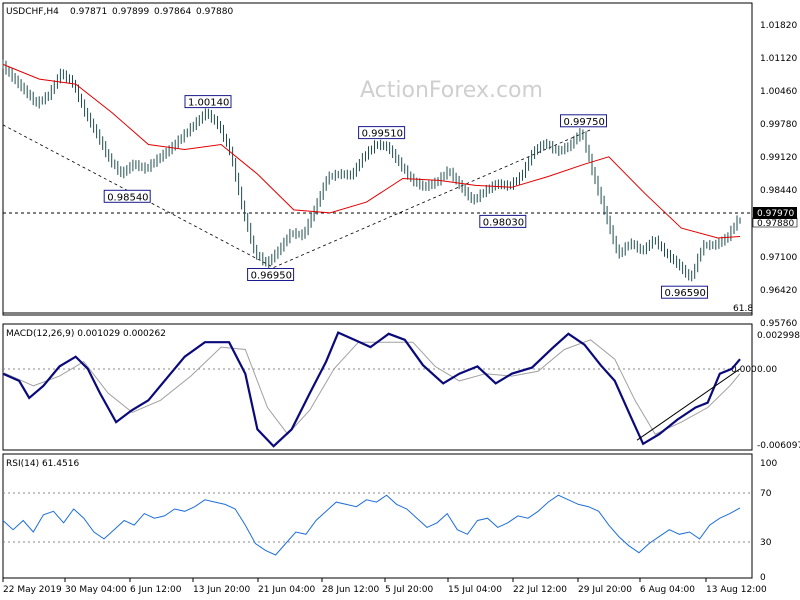 This screenshot has width=800, height=600. Describe the element at coordinates (221, 590) in the screenshot. I see `date-label: 13 Jun 20:00` at that location.